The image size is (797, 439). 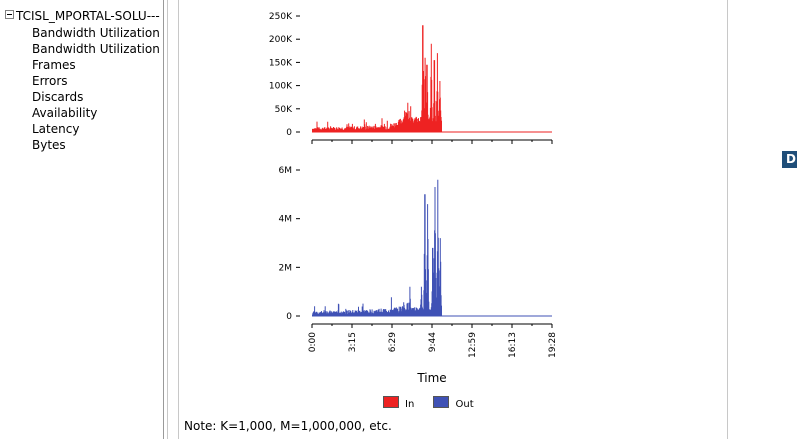 What do you see at coordinates (88, 16) in the screenshot?
I see `tree-root-label: TCISL_MPORTAL-SOLU---` at bounding box center [88, 16].